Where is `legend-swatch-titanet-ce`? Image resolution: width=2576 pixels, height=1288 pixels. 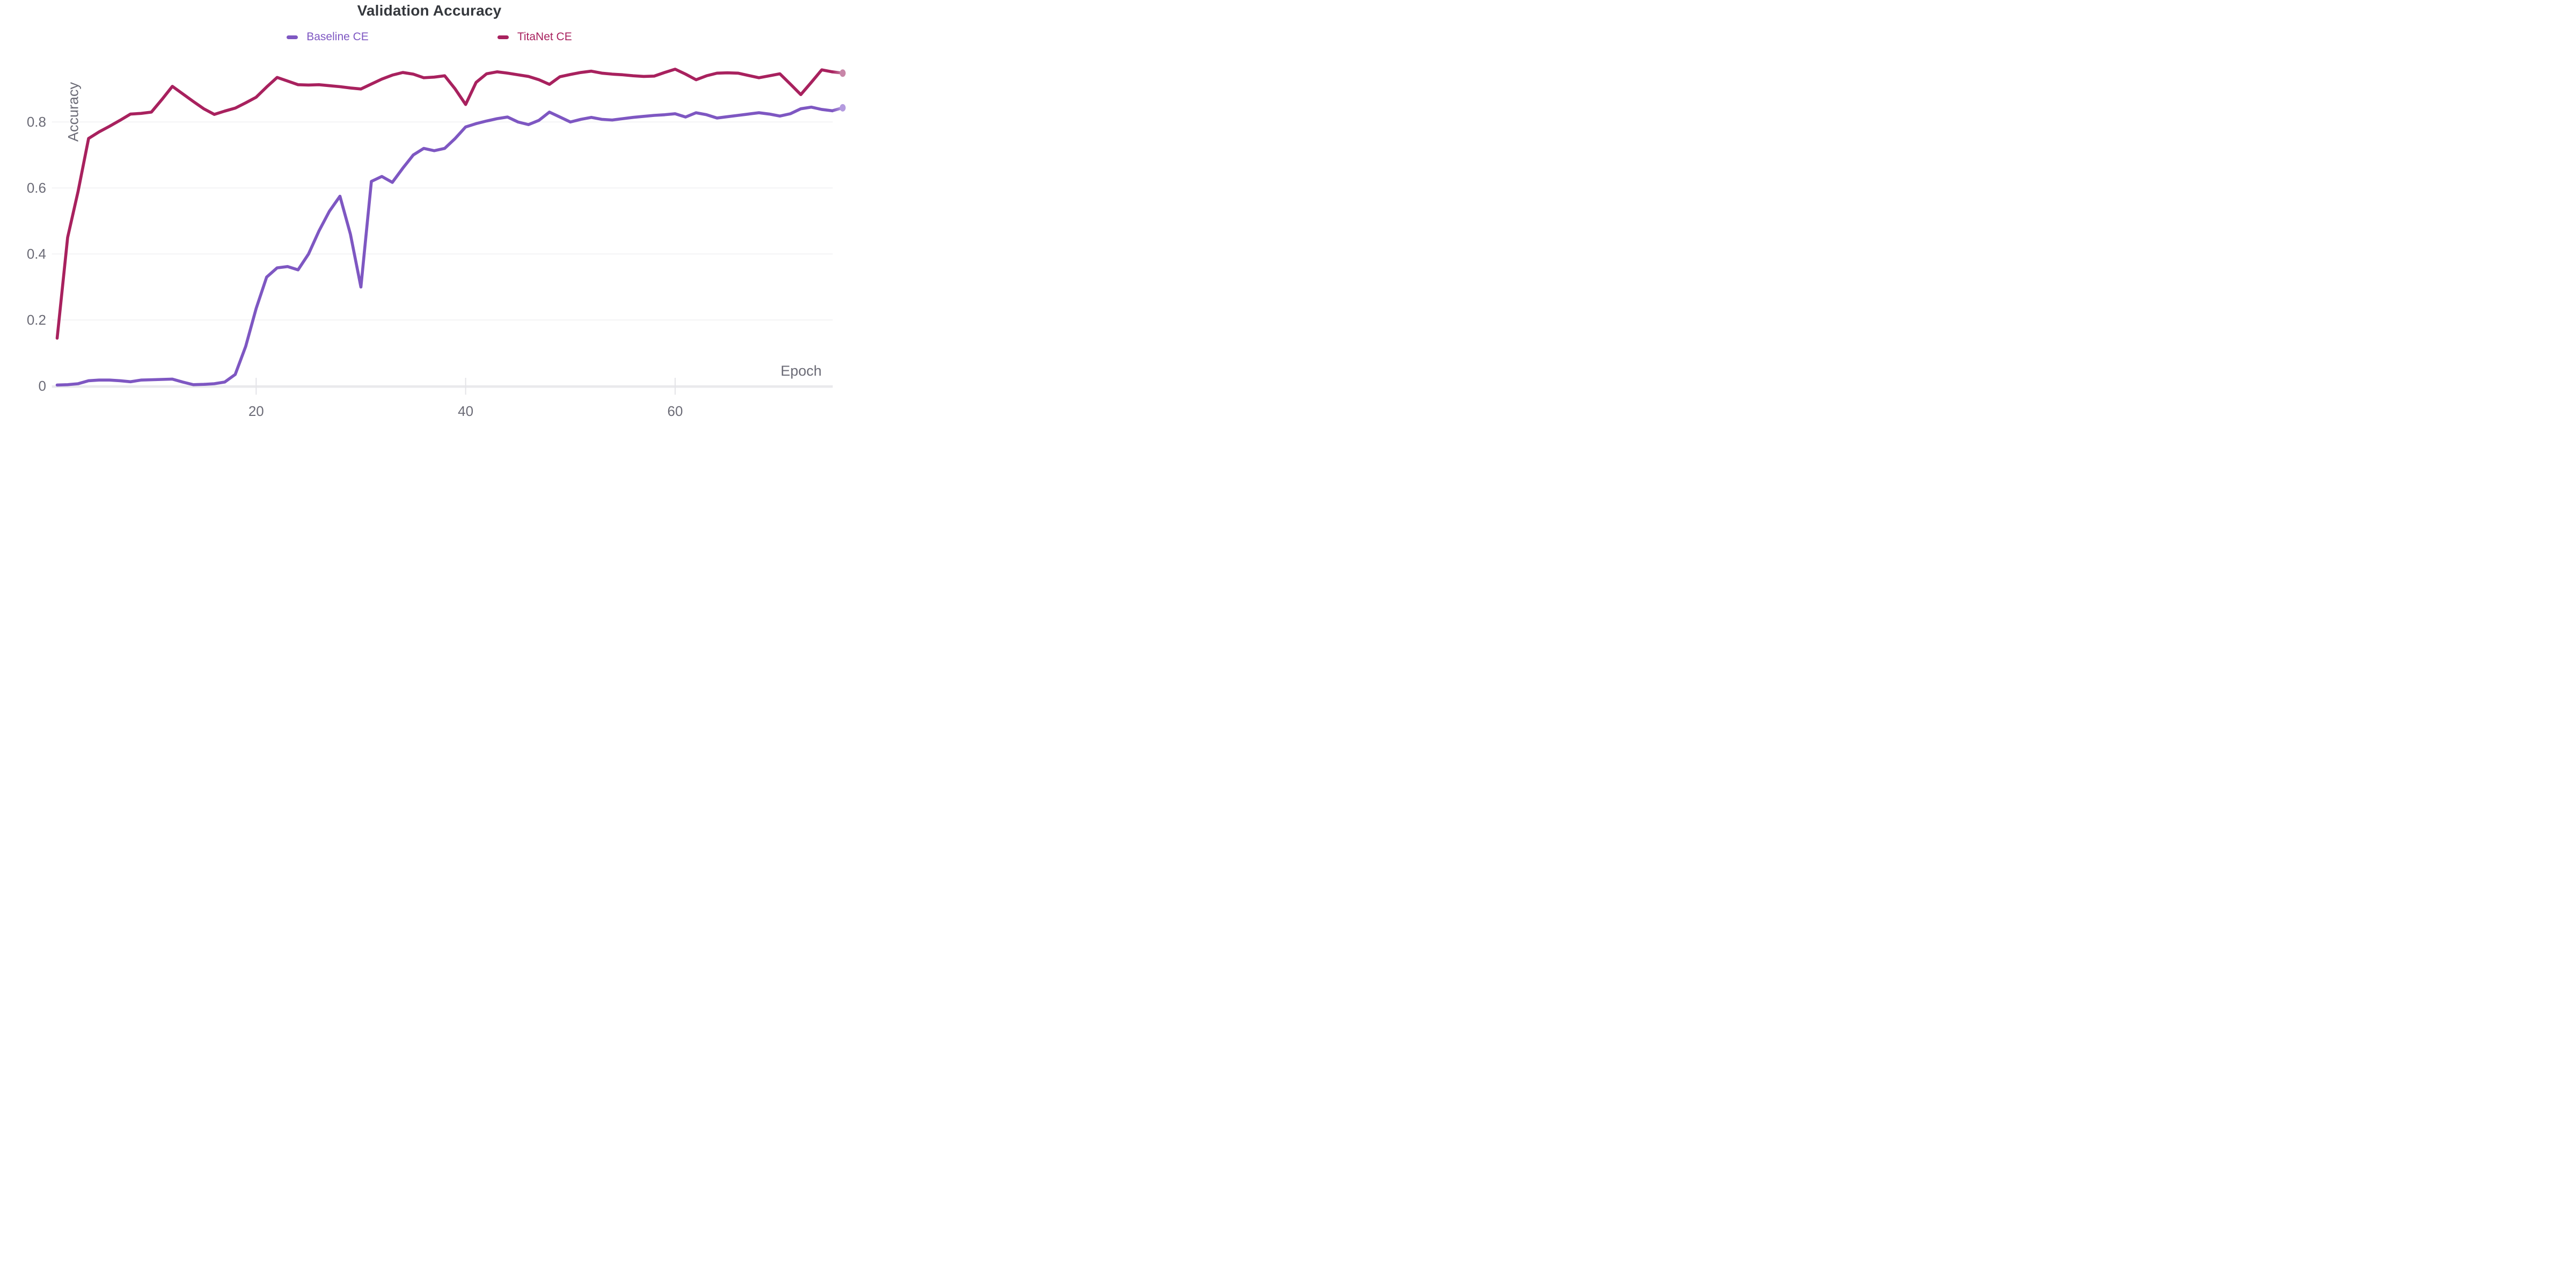
legend-swatch-titanet-ce is located at coordinates (503, 37).